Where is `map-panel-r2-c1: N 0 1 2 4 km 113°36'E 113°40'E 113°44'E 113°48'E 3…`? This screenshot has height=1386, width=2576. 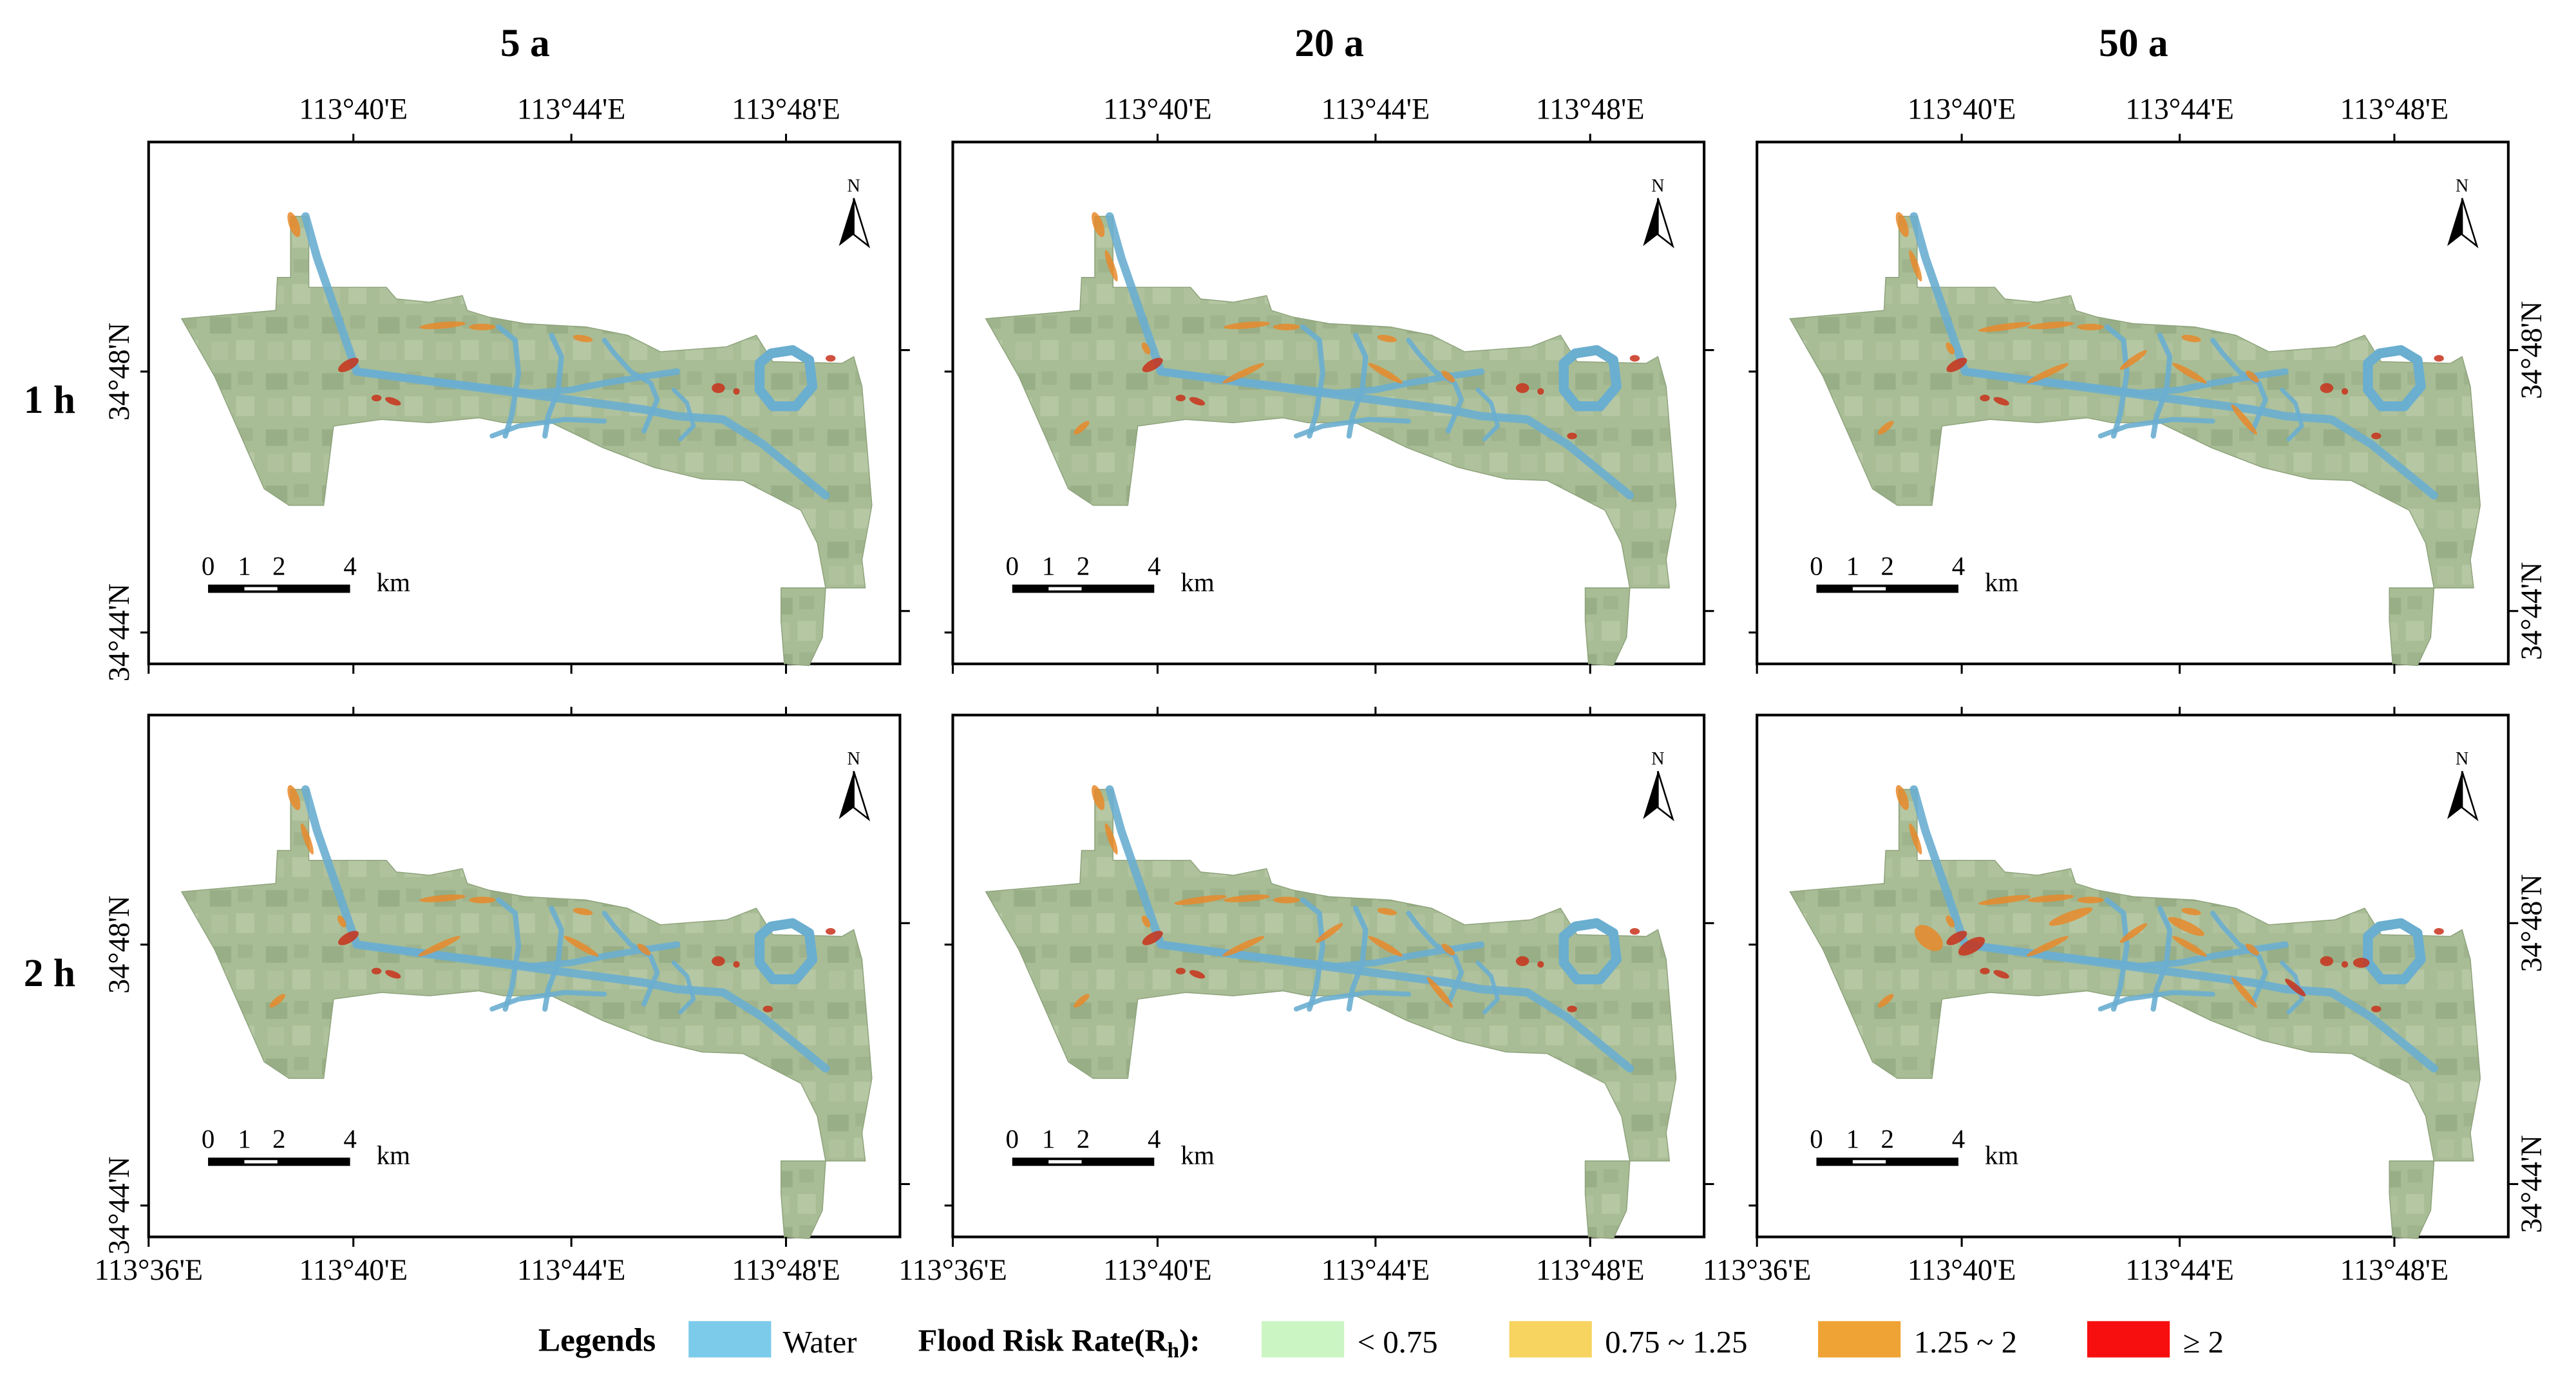
map-panel-r2-c1: N 0 1 2 4 km 113°36'E 113°40'E 113°44'E 113°48'E 3… is located at coordinates (467, 996).